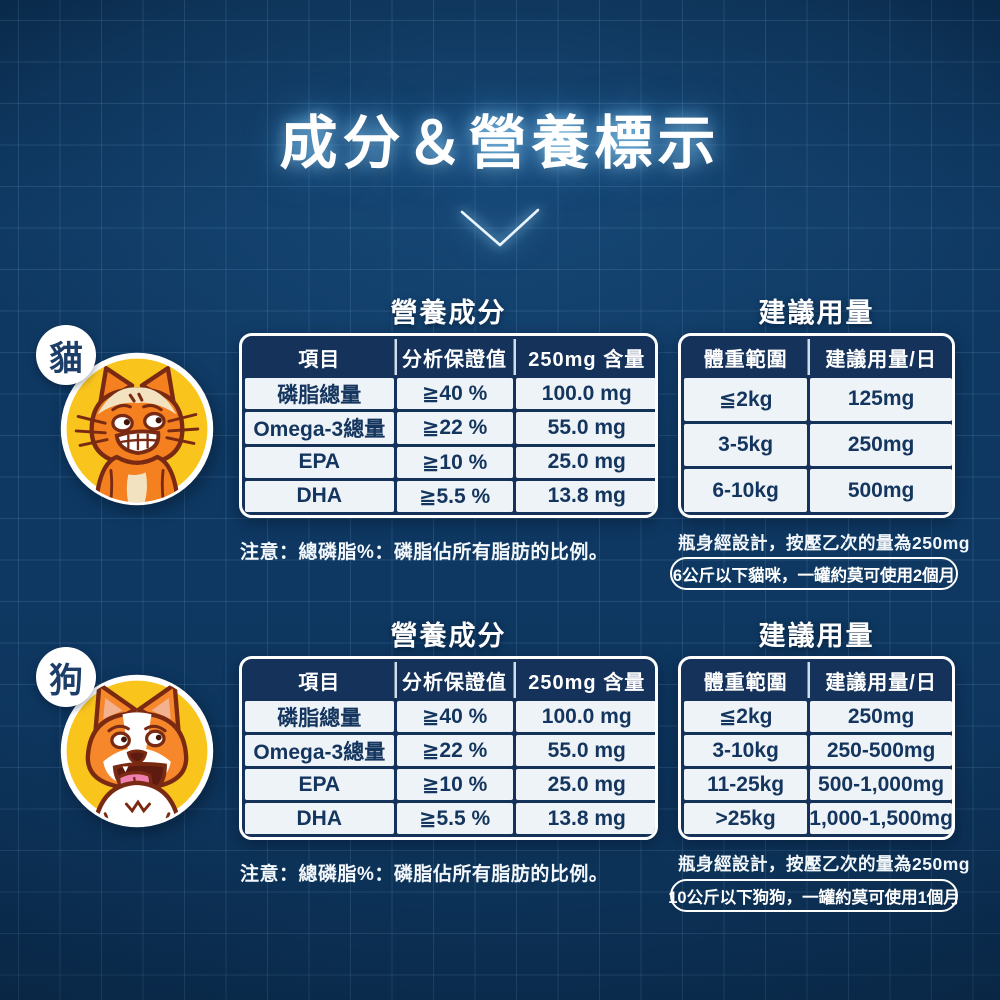 This screenshot has height=1000, width=1000. I want to click on dog-illustration, so click(137, 751).